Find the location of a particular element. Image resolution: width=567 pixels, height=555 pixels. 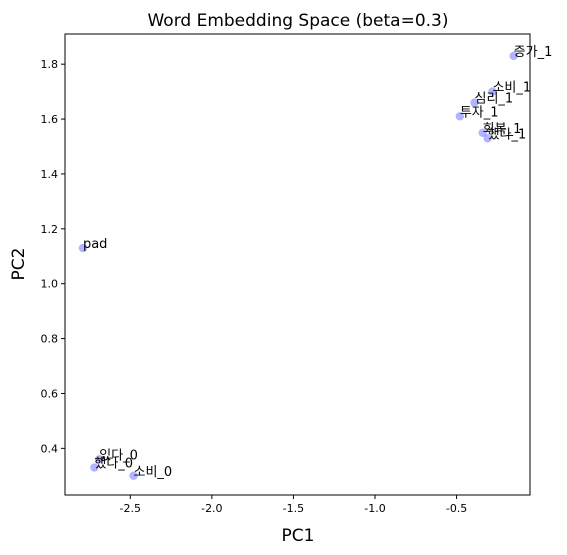

x-tick-label: -2.5 is located at coordinates (130, 508).